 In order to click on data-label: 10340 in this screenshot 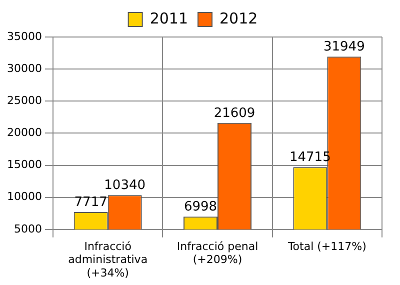, I will do `click(125, 186)`.